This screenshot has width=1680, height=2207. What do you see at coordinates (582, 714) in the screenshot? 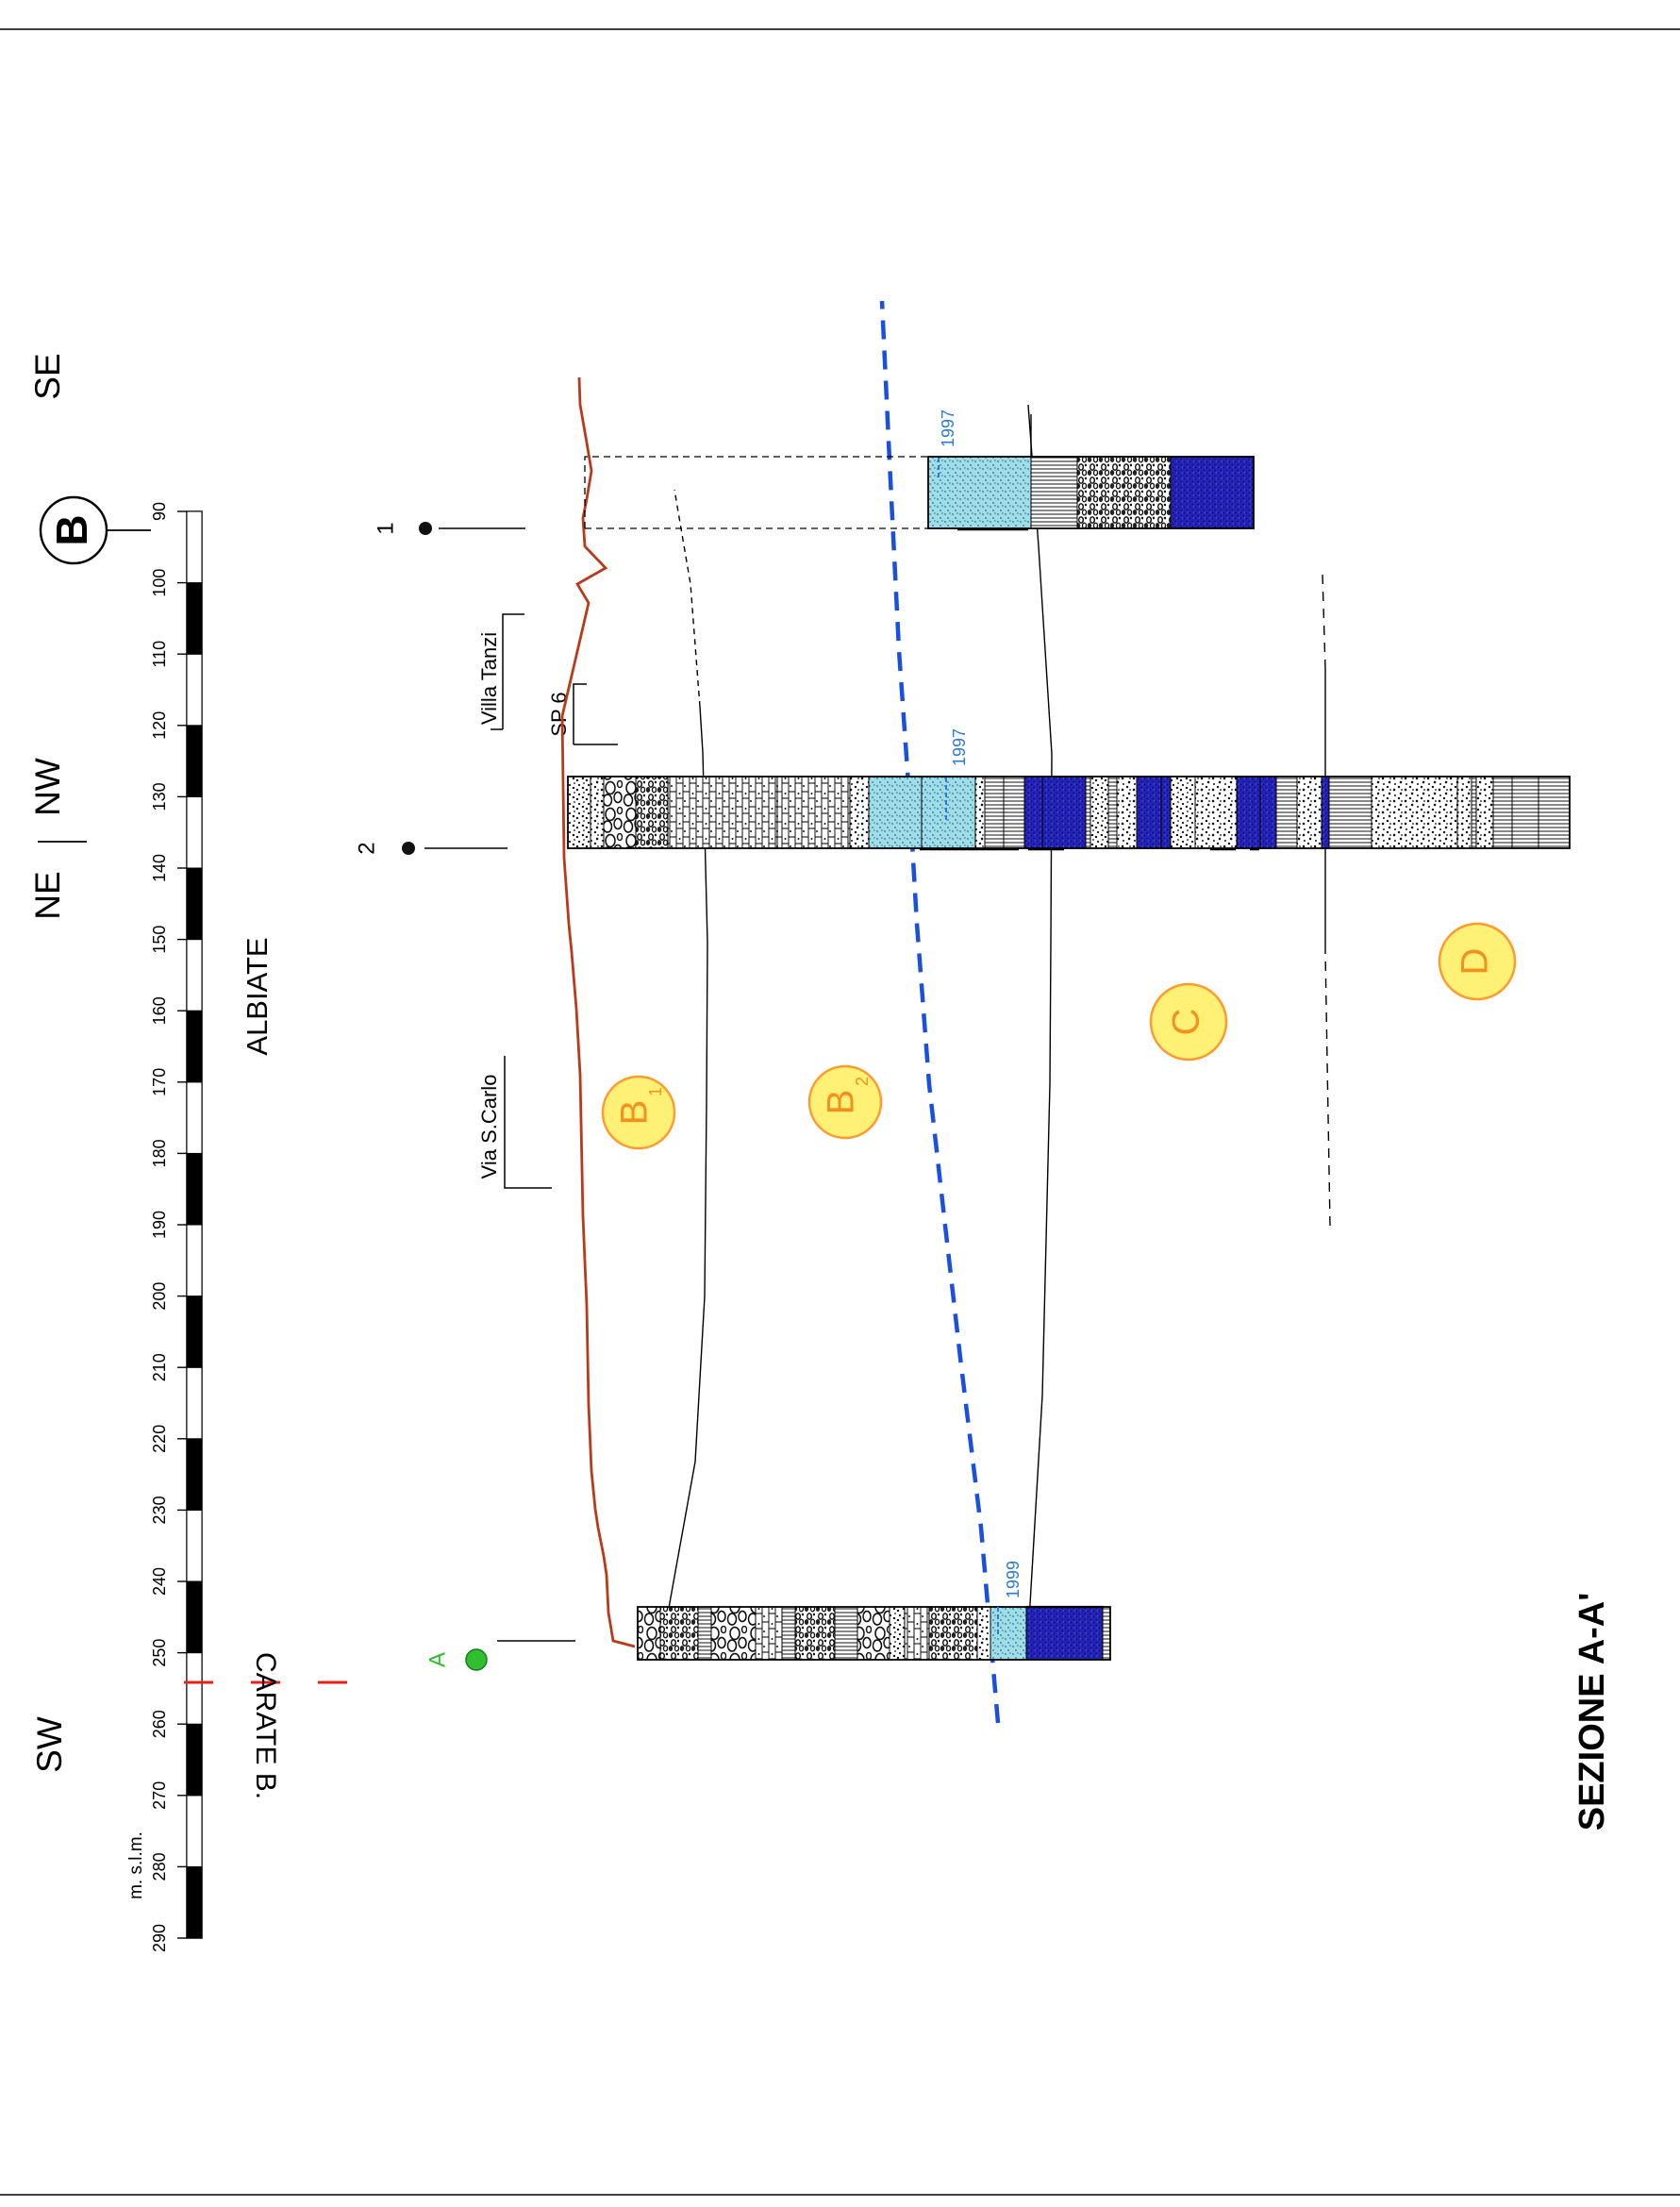
I see `place-sp6: SP 6` at bounding box center [582, 714].